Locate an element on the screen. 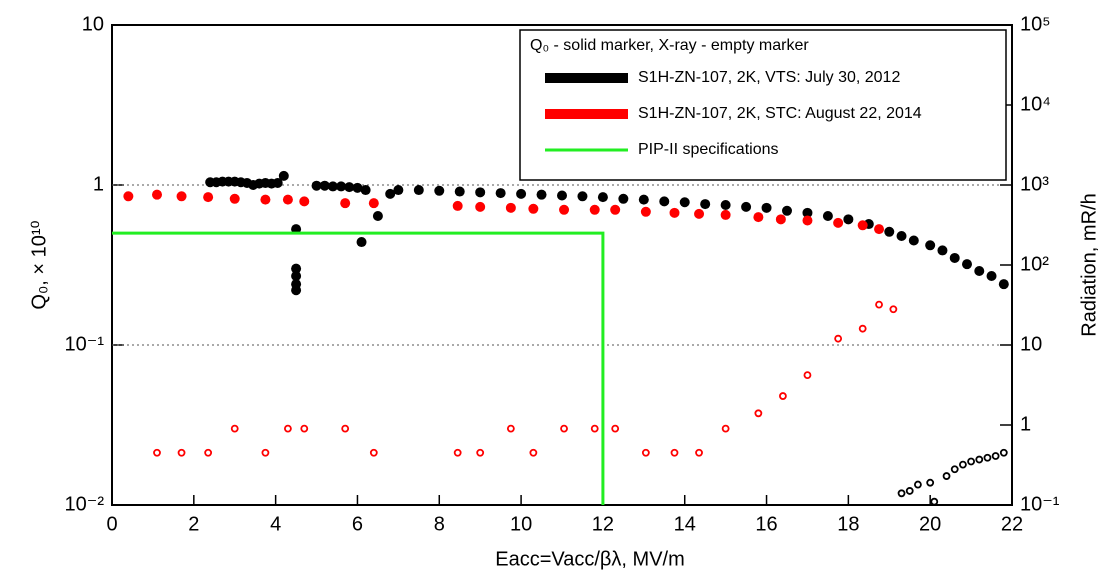 The image size is (1102, 585). x-axis-label: Eacc=Vacc/βλ, MV/m is located at coordinates (590, 559).